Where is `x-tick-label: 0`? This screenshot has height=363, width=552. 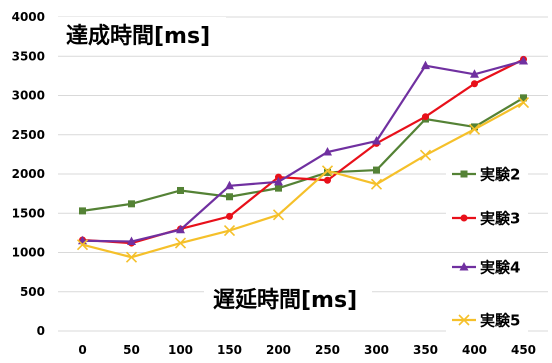 x-tick-label: 0 is located at coordinates (82, 350).